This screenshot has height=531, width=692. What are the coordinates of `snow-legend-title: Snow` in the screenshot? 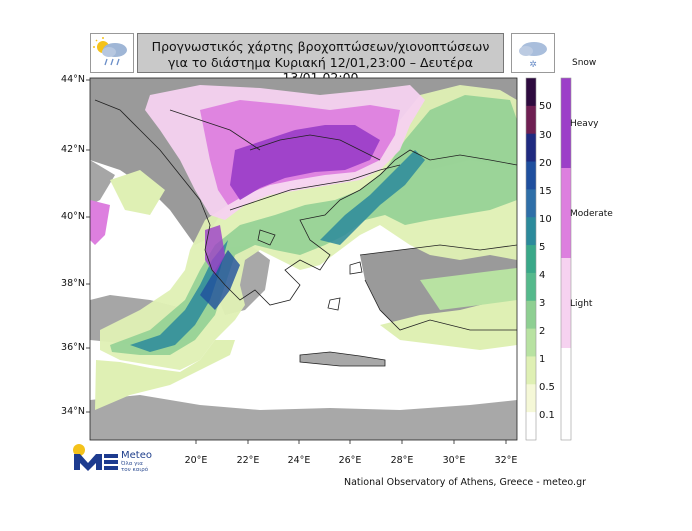 It's located at (584, 63).